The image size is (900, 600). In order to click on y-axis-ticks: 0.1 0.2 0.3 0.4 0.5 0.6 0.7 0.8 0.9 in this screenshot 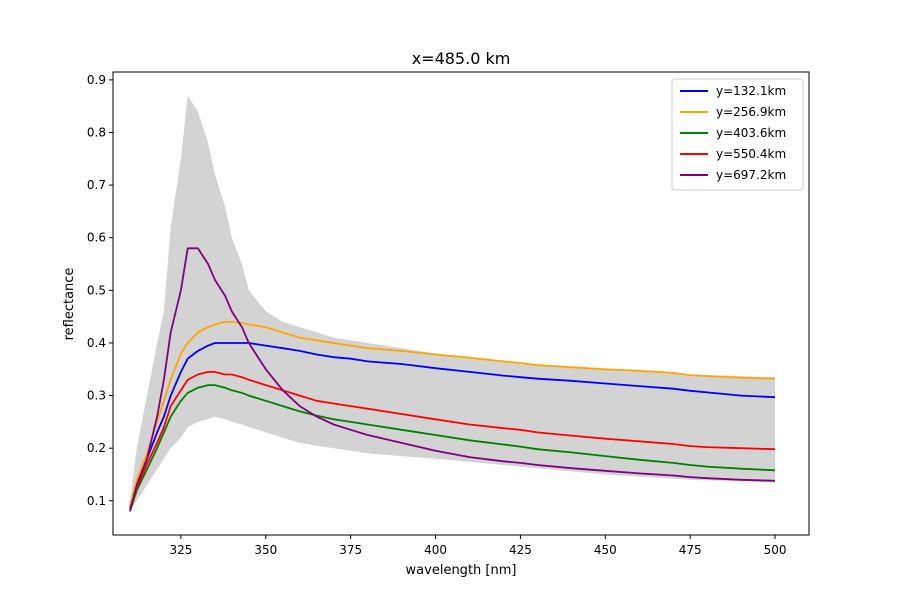, I will do `click(100, 290)`.